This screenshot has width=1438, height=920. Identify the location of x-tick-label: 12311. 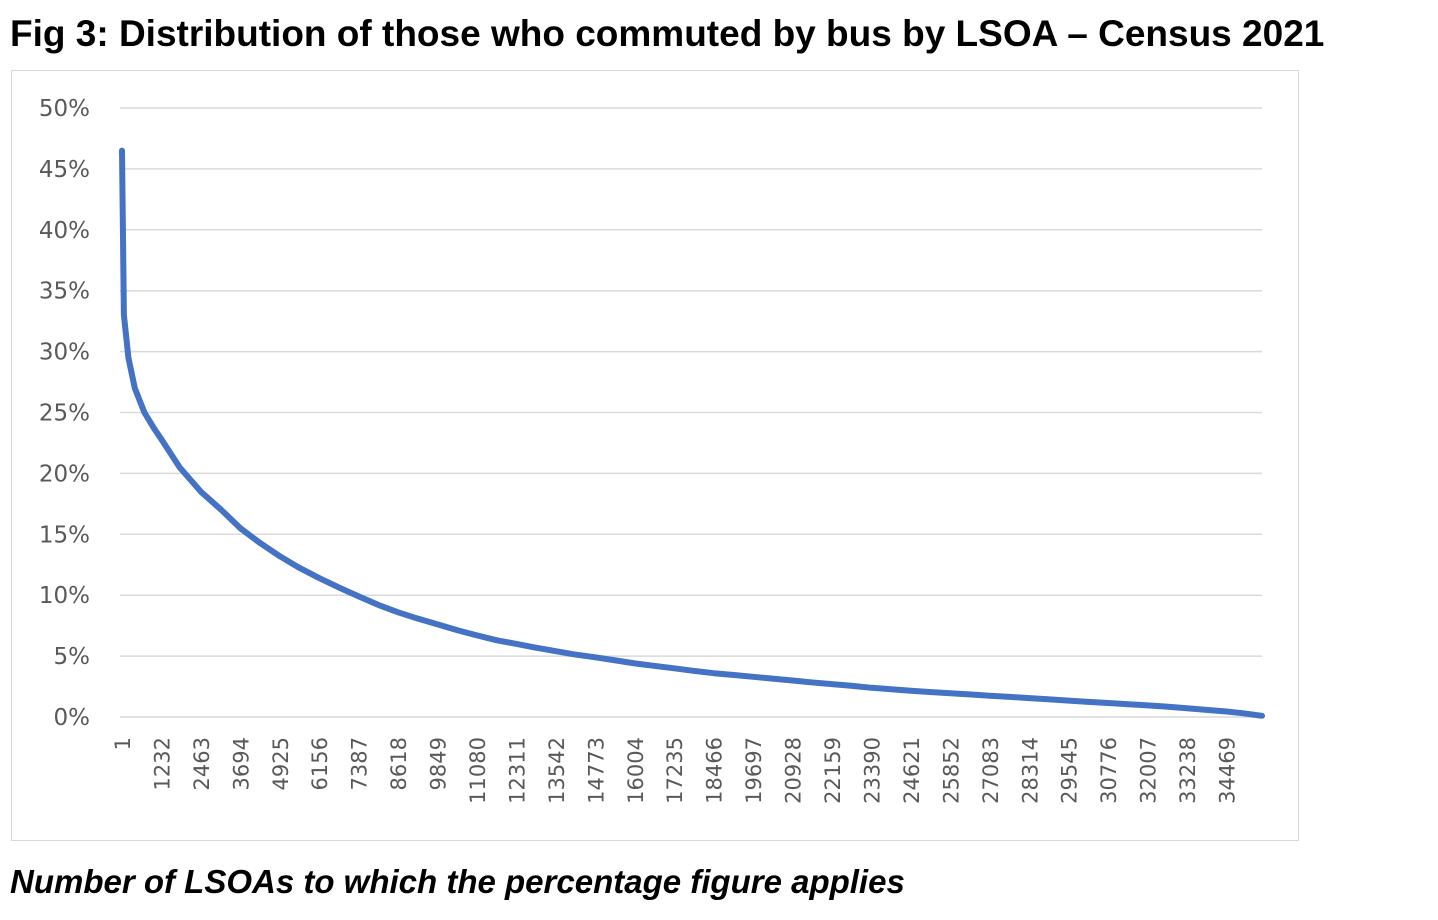
(517, 770).